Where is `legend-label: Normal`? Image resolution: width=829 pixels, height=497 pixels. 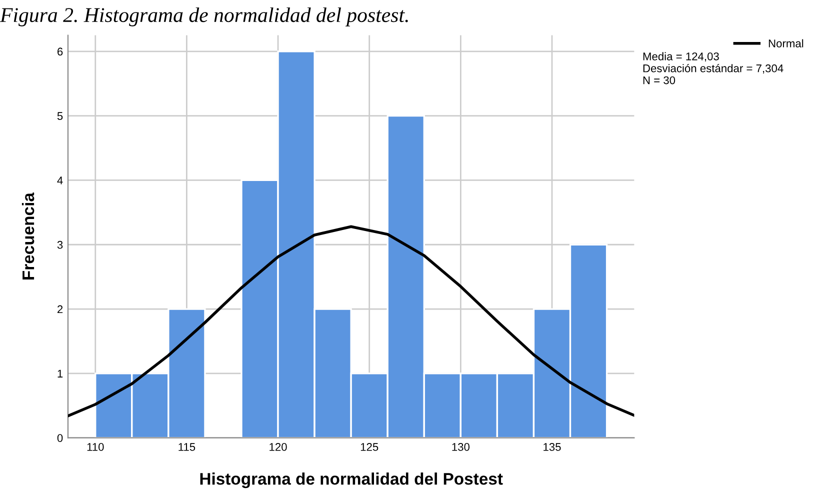 legend-label: Normal is located at coordinates (786, 43).